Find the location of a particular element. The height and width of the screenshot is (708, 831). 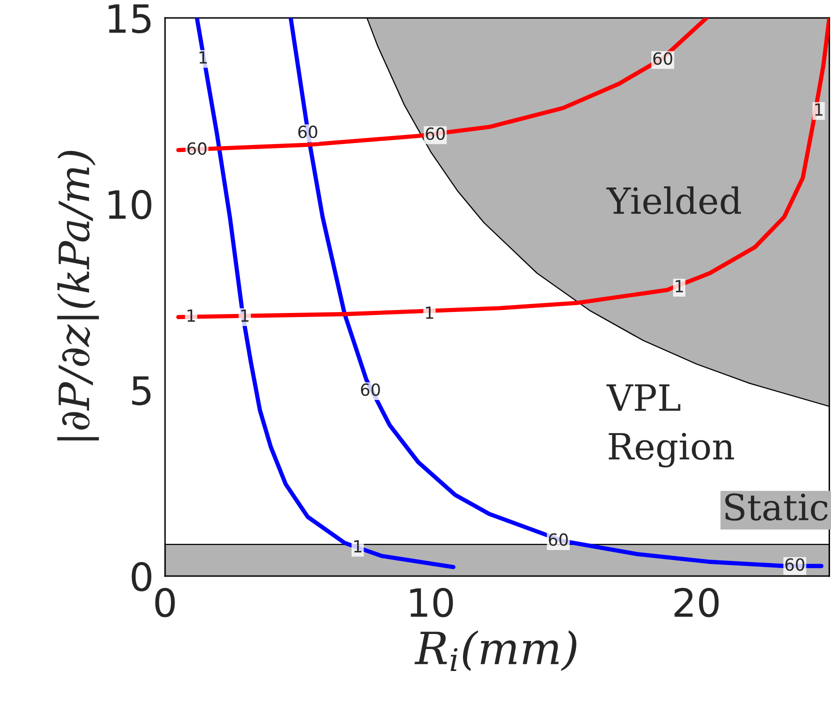

y-axis-title: |∂P/∂z|(kPa/m) is located at coordinates (78, 295).